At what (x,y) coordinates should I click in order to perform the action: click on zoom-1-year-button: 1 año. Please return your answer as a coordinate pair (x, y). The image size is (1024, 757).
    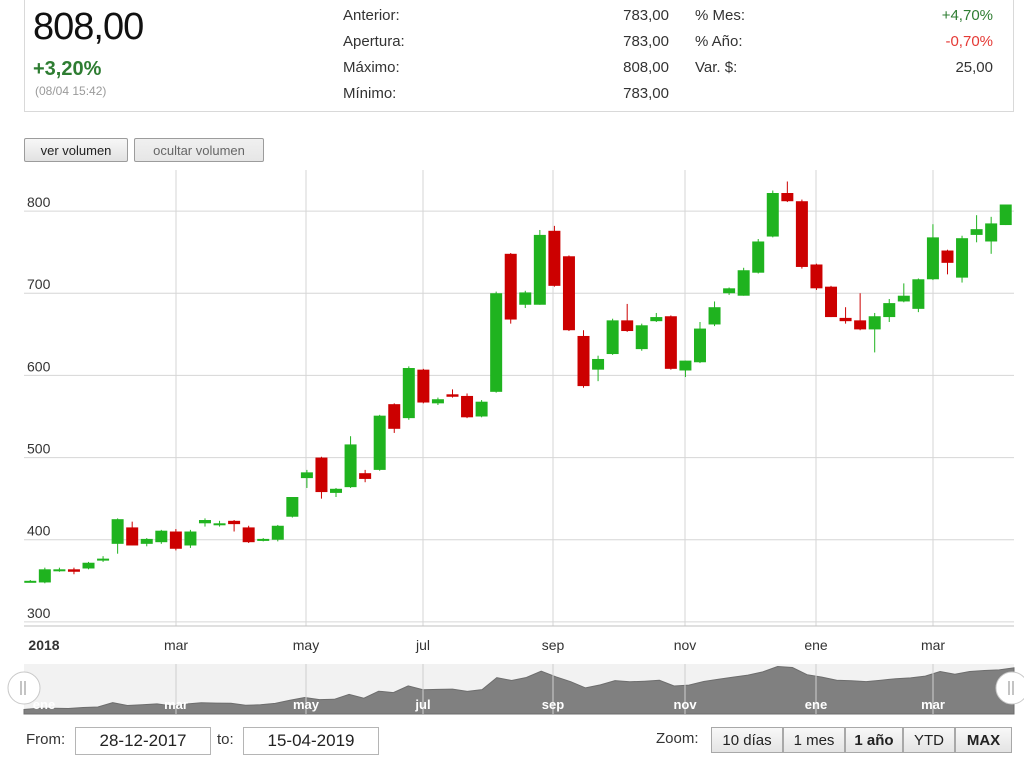
    Looking at the image, I should click on (874, 740).